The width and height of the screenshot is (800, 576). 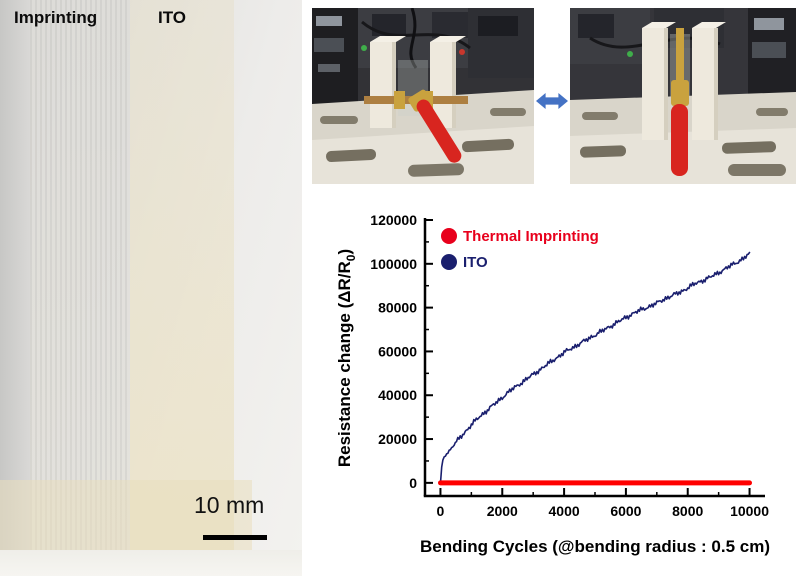 I want to click on svg-text: Resistance change (ΔR/R0), so click(x=346, y=358).